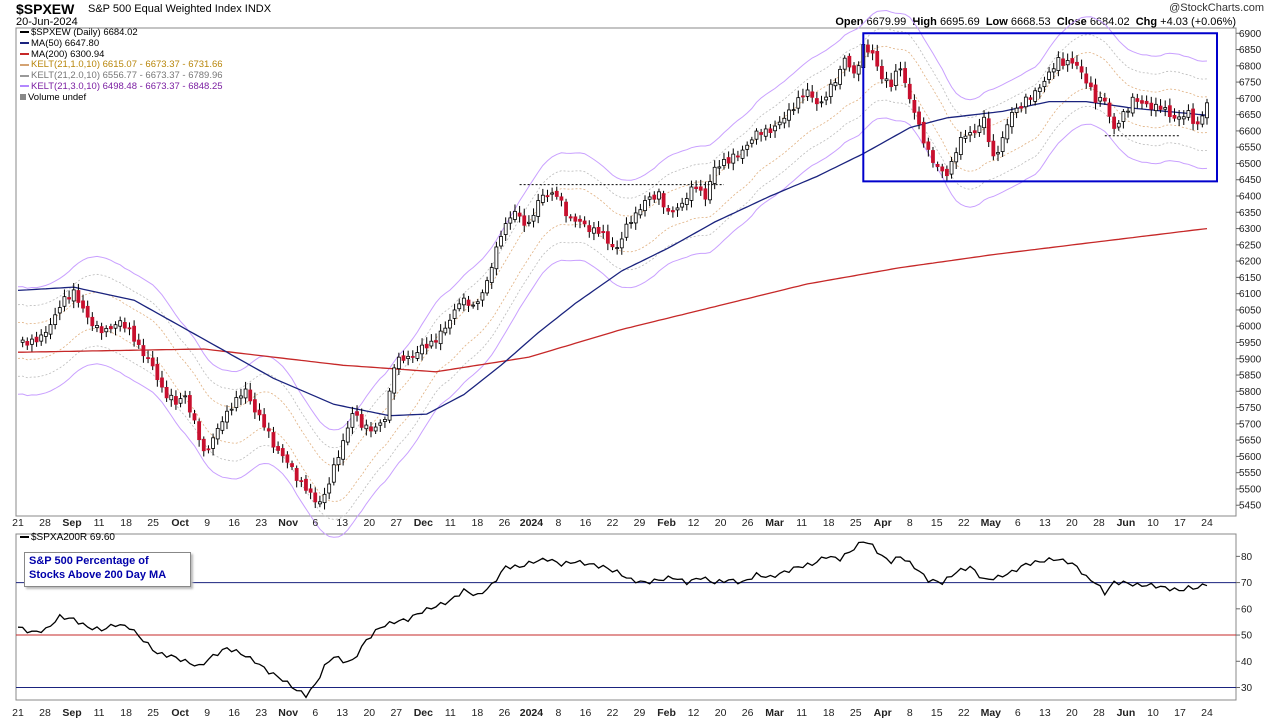  What do you see at coordinates (288, 523) in the screenshot?
I see `price-x-tick-label: Nov` at bounding box center [288, 523].